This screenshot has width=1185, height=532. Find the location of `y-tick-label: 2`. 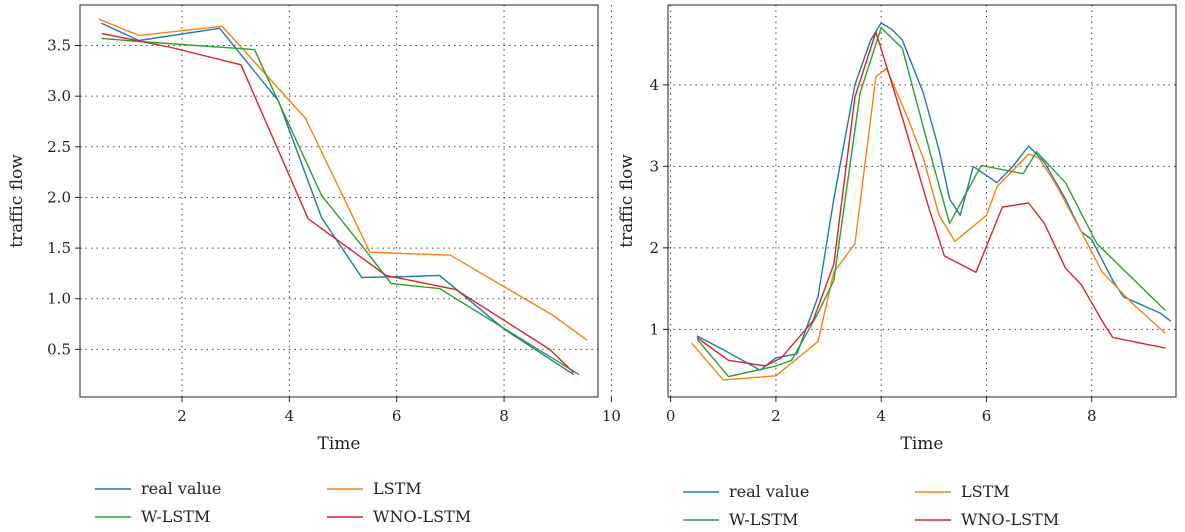

y-tick-label: 2 is located at coordinates (654, 248).